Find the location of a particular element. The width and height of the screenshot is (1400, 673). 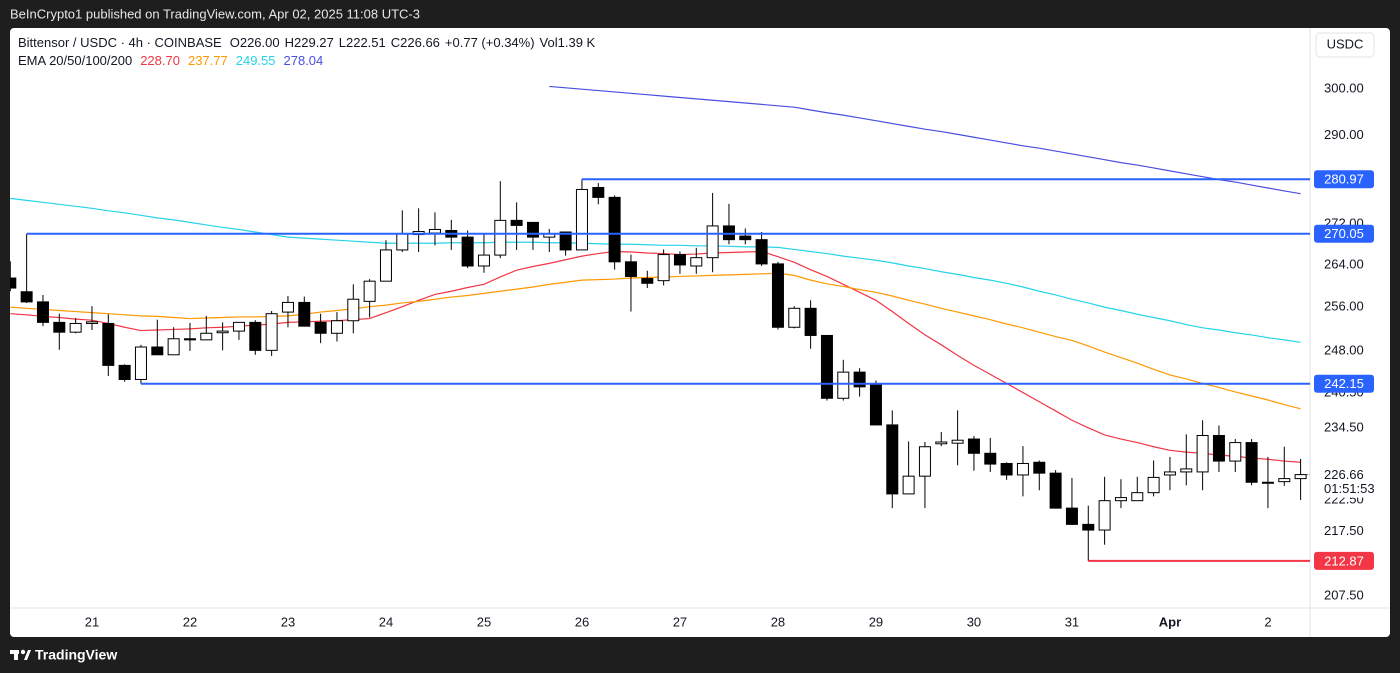

indicator-name: EMA 20/50/100/200 is located at coordinates (75, 60).